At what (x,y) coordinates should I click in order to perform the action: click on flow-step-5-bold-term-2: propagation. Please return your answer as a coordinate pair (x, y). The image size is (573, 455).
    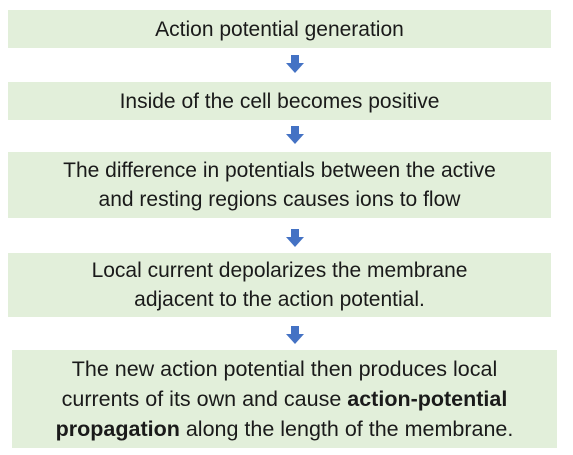
    Looking at the image, I should click on (117, 429).